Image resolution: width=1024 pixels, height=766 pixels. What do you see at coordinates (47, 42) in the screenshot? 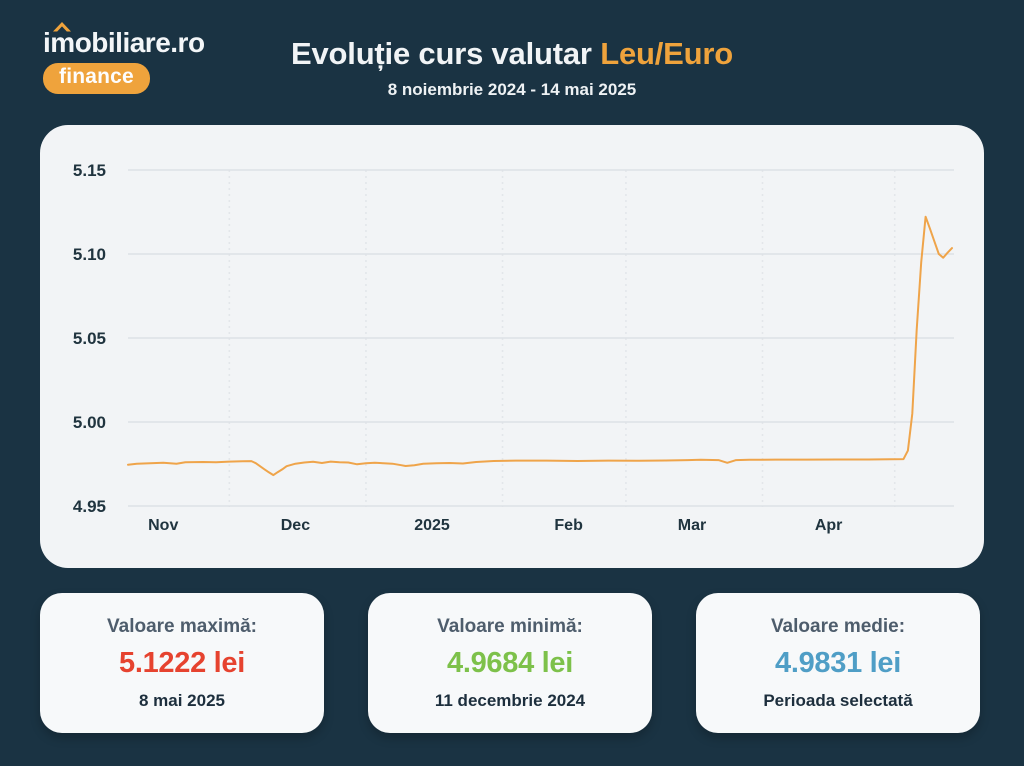
I see `logo-prefix: i` at bounding box center [47, 42].